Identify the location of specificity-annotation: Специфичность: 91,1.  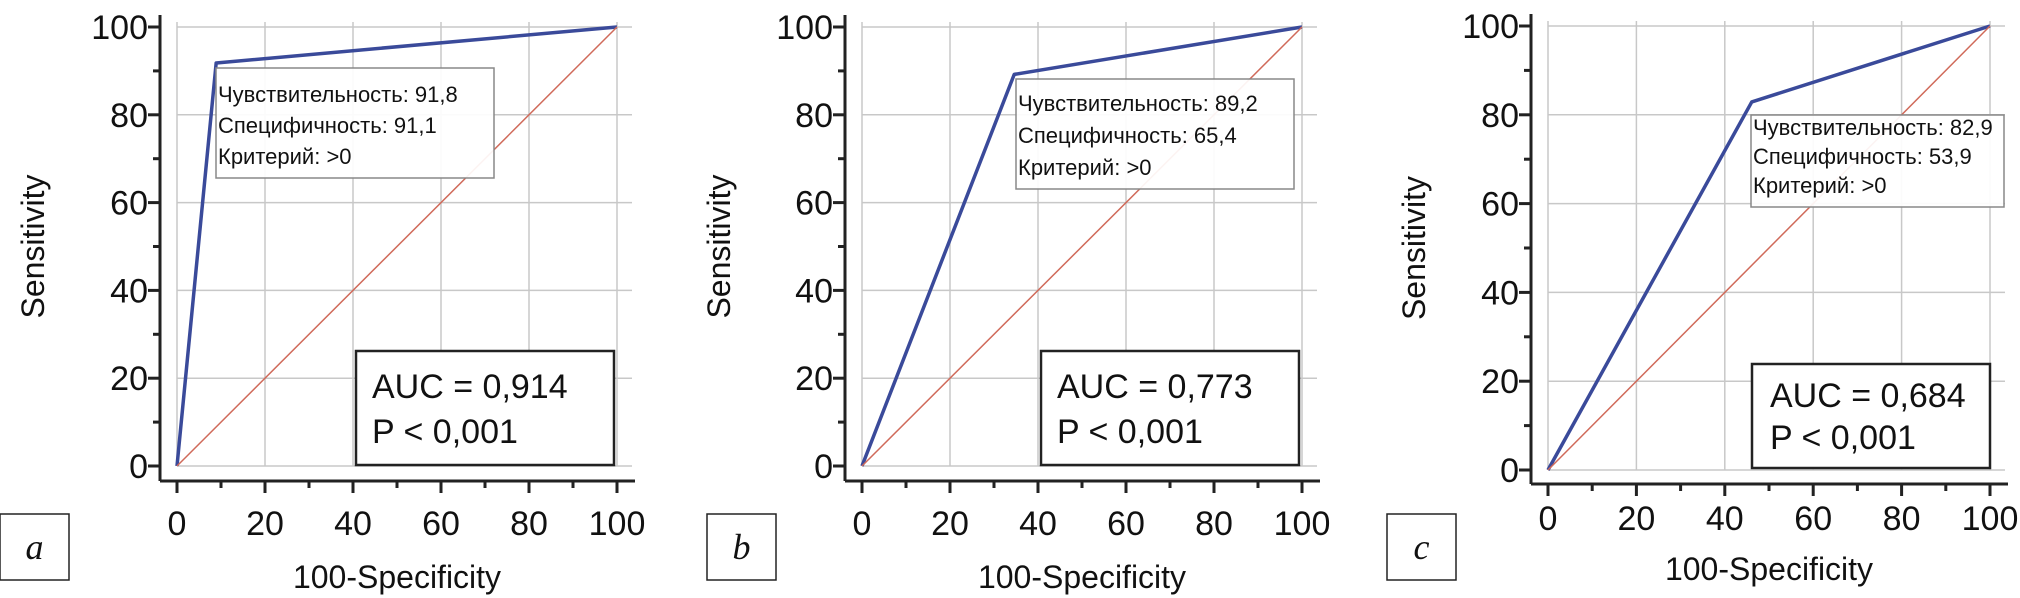
(327, 125).